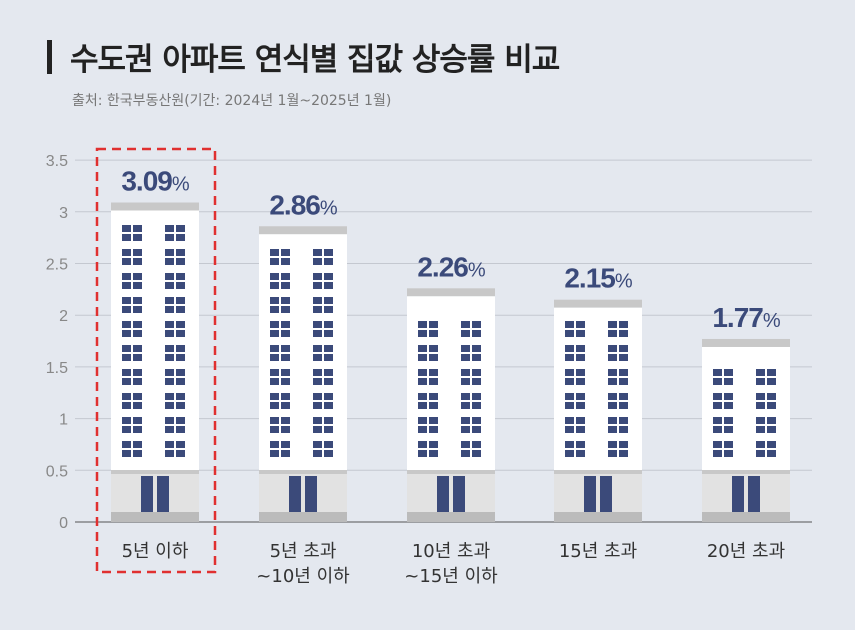 This screenshot has height=630, width=855. I want to click on y-tick-label: 3, so click(63, 213).